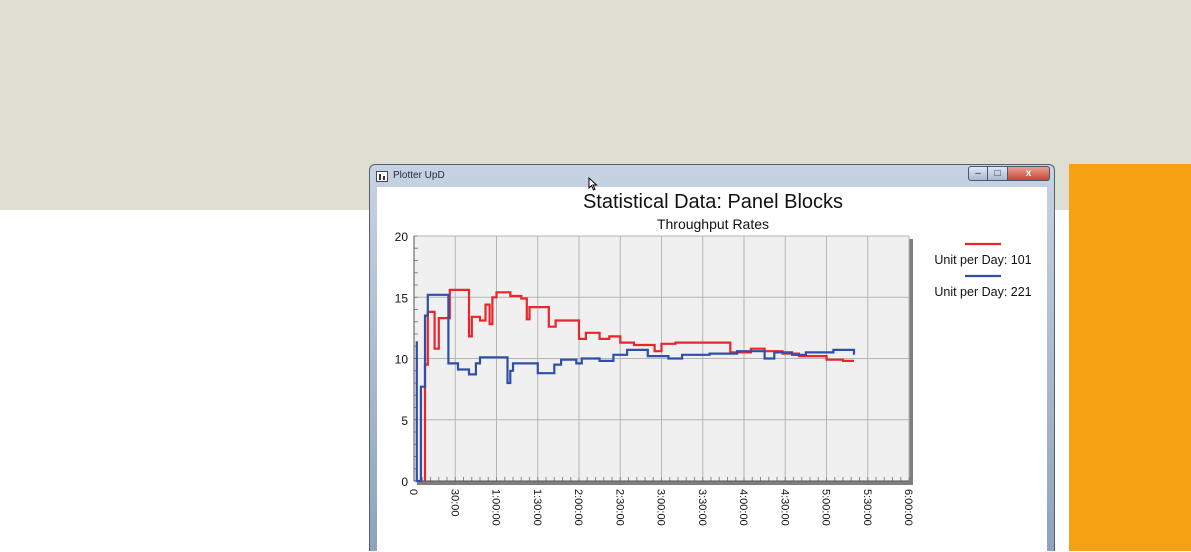  Describe the element at coordinates (702, 507) in the screenshot. I see `x-tick-label: 3:30:00` at that location.